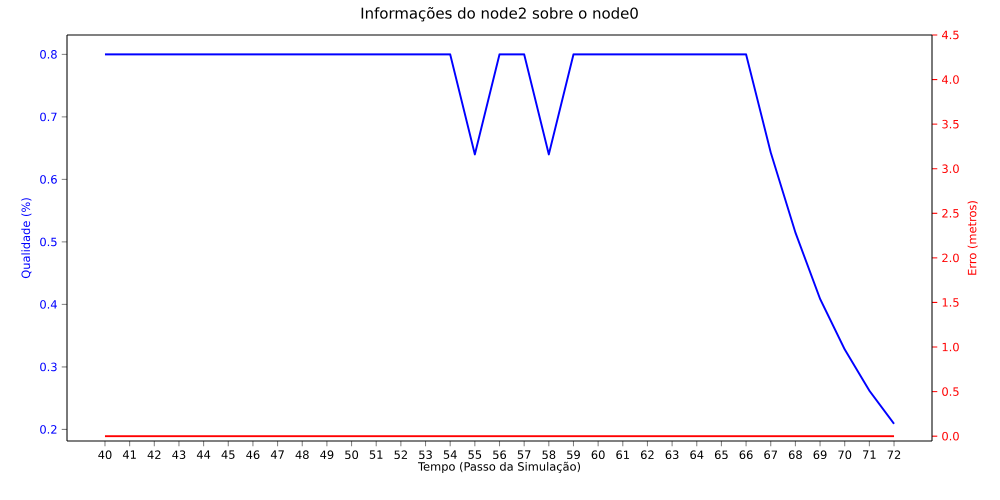 The image size is (1000, 500). Describe the element at coordinates (129, 454) in the screenshot. I see `x-tick-label: 41` at that location.